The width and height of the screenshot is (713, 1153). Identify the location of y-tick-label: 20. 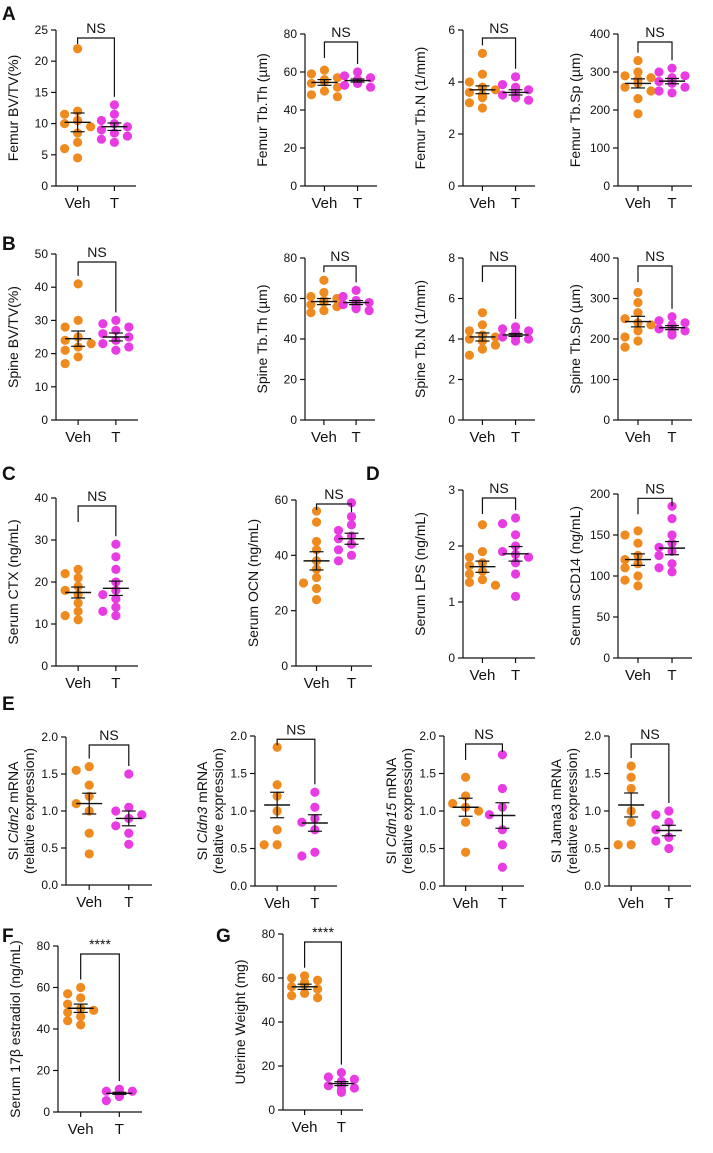
(42, 354).